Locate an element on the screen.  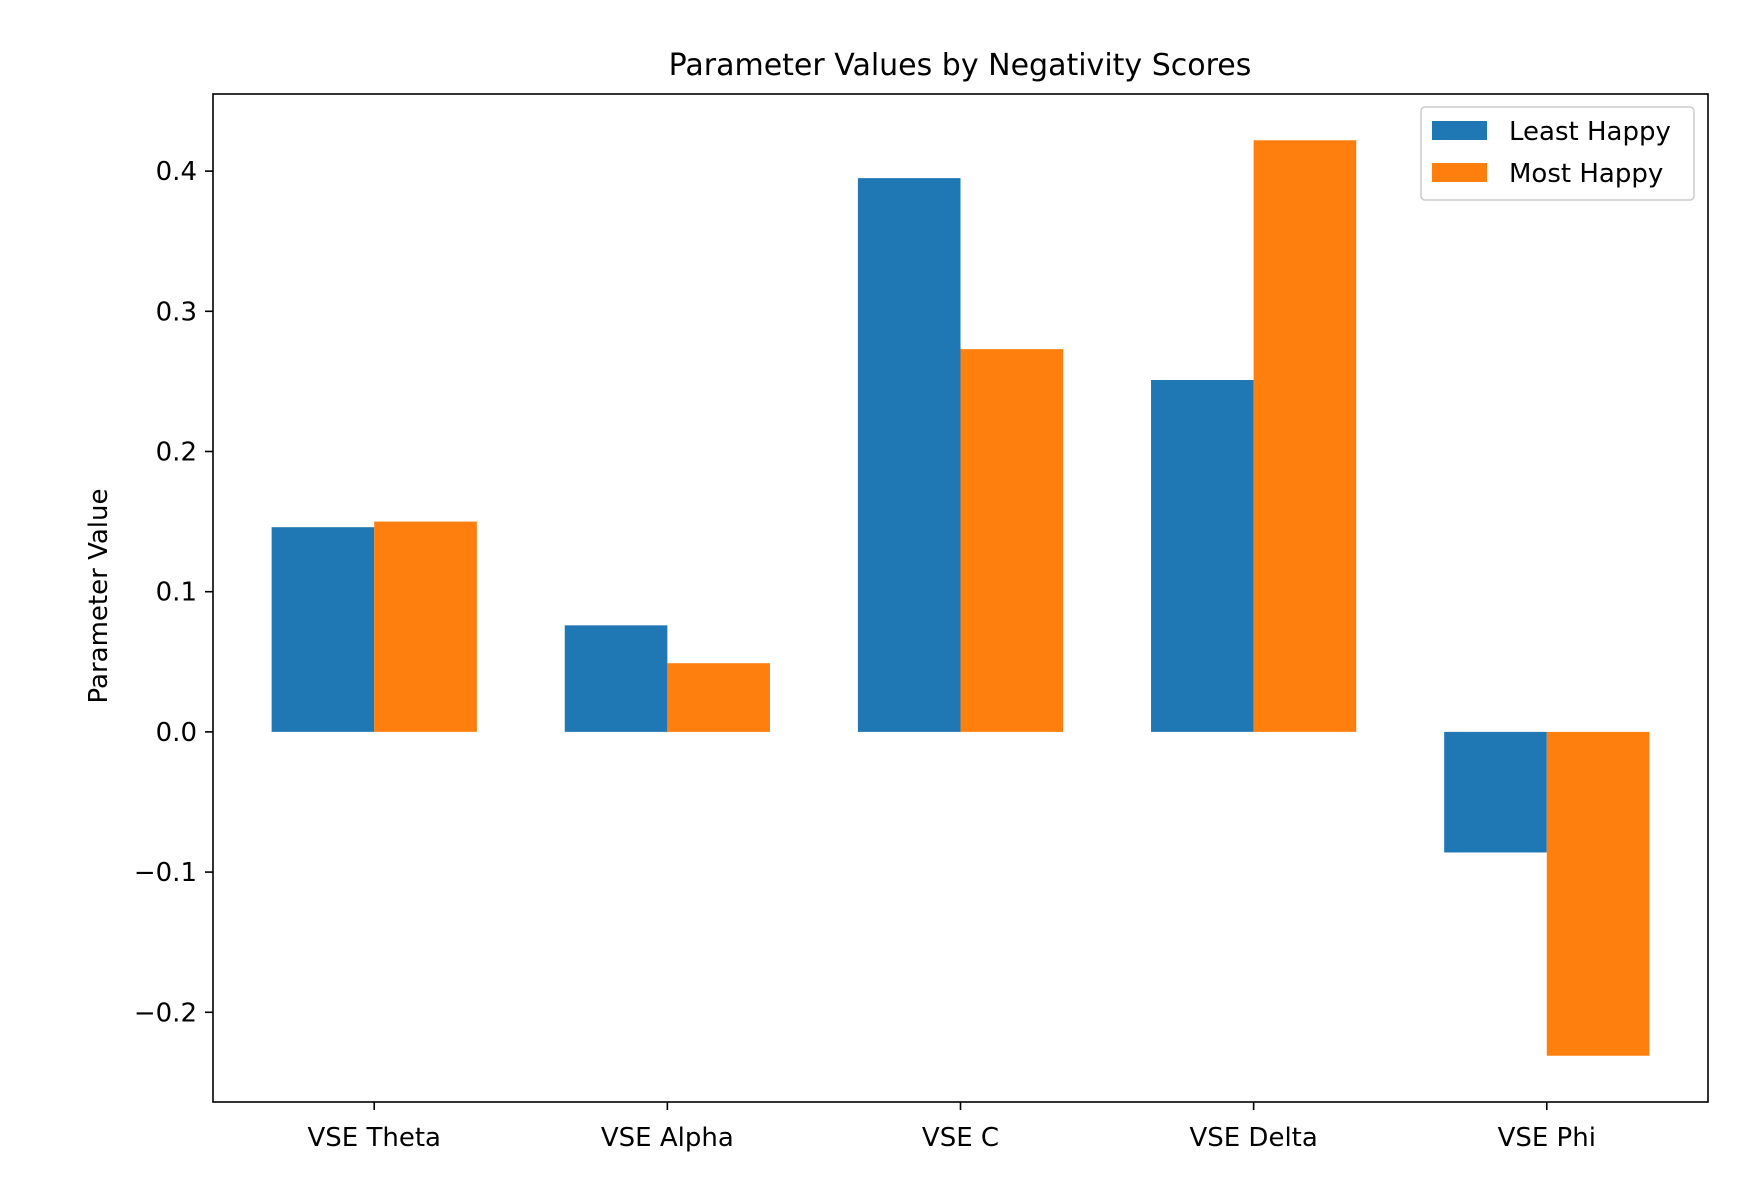
y-tick-label: 0.0 is located at coordinates (176, 733).